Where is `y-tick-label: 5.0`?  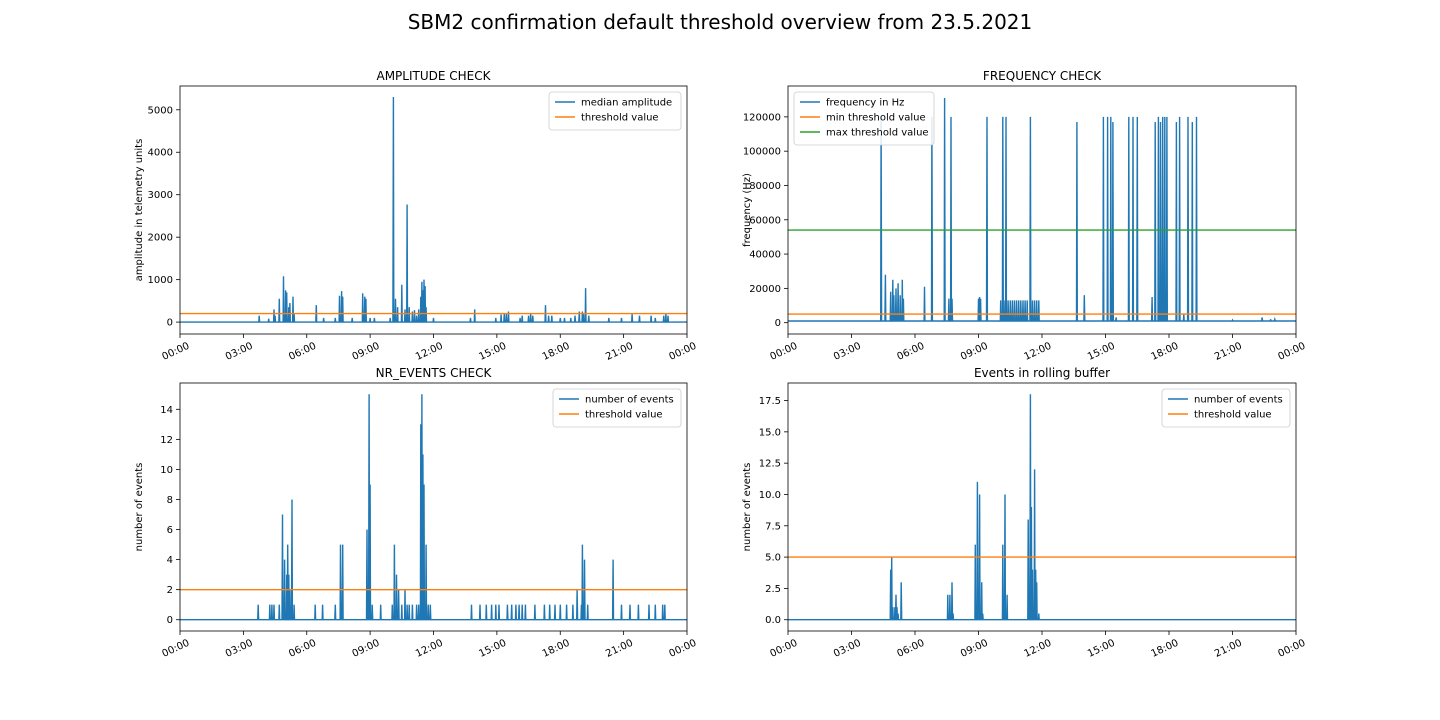
y-tick-label: 5.0 is located at coordinates (773, 558).